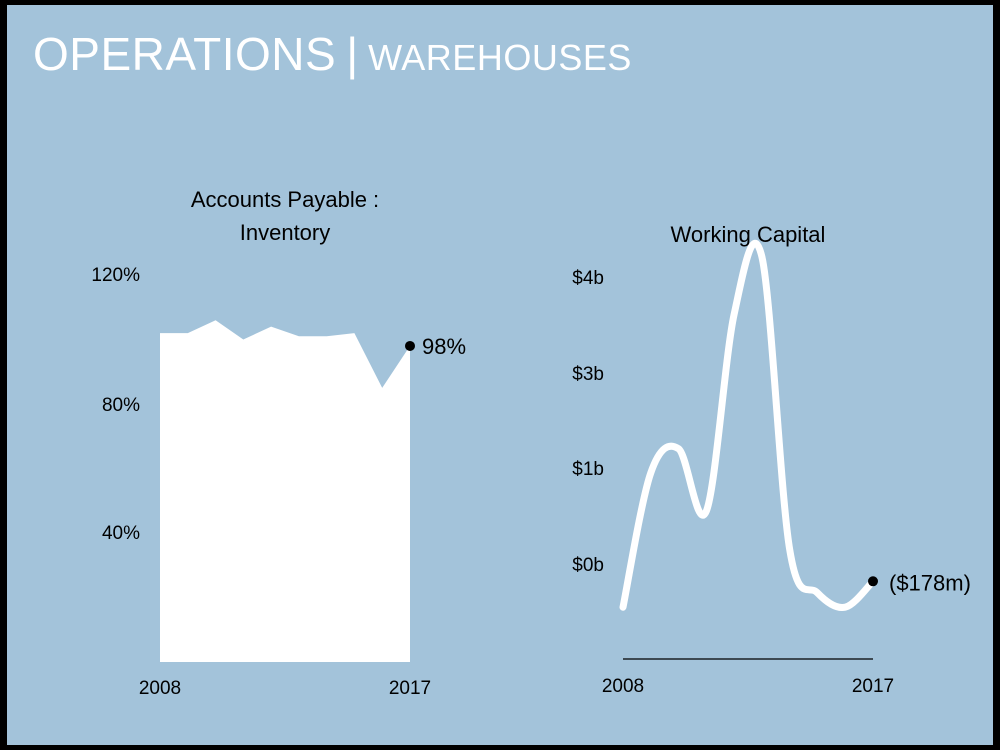  I want to click on chart1-y-tick-120: 120%, so click(115, 275).